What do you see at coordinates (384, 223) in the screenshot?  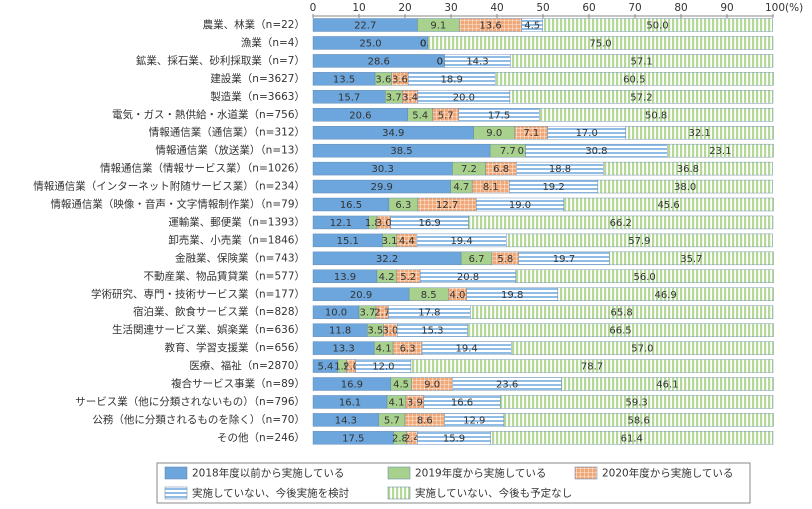 I see `value-label: 3.0` at bounding box center [384, 223].